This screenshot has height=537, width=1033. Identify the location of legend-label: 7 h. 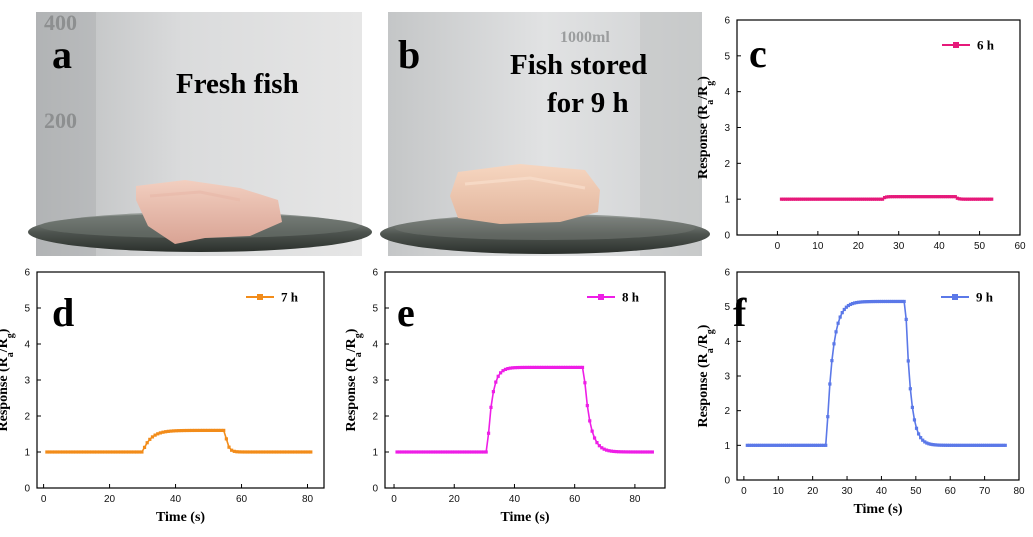
(290, 297).